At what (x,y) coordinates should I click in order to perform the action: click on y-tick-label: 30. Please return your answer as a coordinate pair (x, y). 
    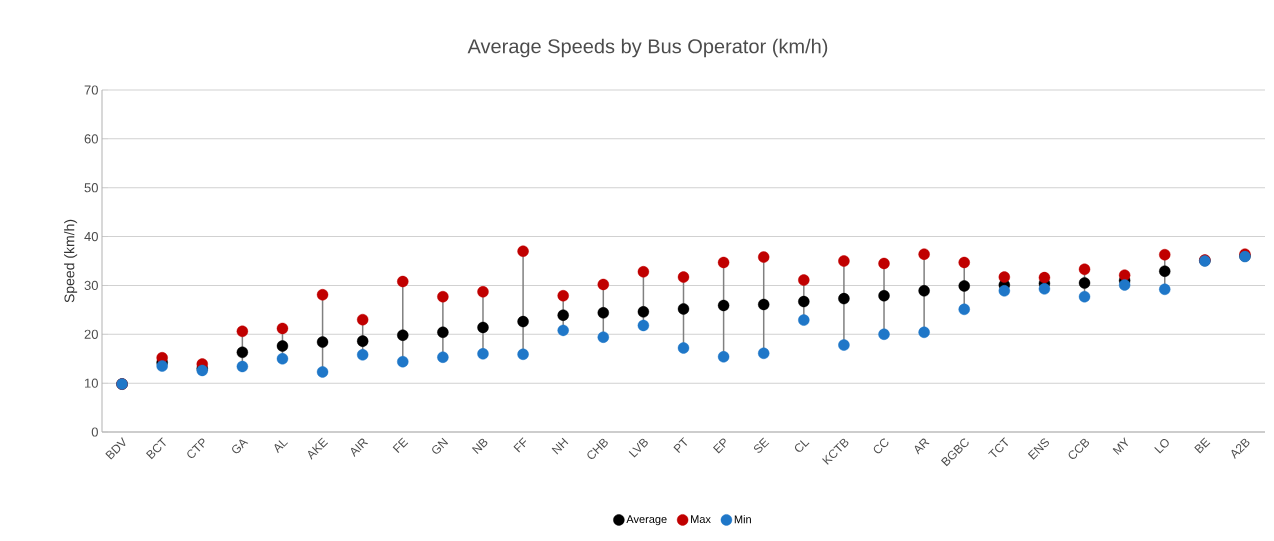
    Looking at the image, I should click on (91, 285).